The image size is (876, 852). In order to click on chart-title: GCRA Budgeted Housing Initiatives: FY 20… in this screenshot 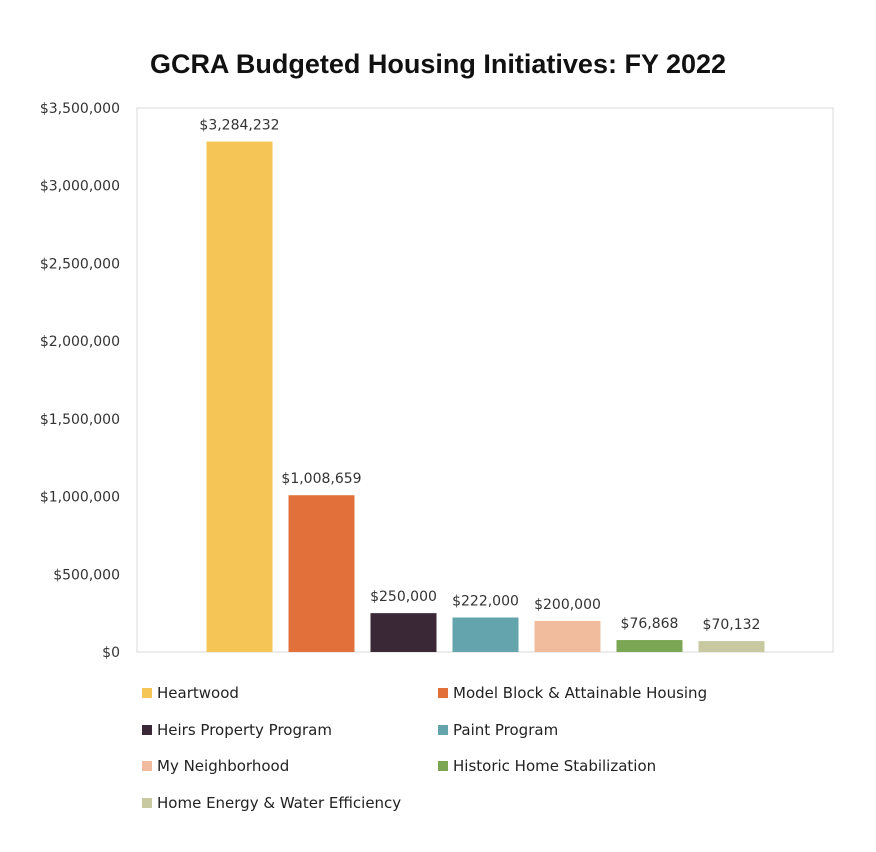, I will do `click(438, 64)`.